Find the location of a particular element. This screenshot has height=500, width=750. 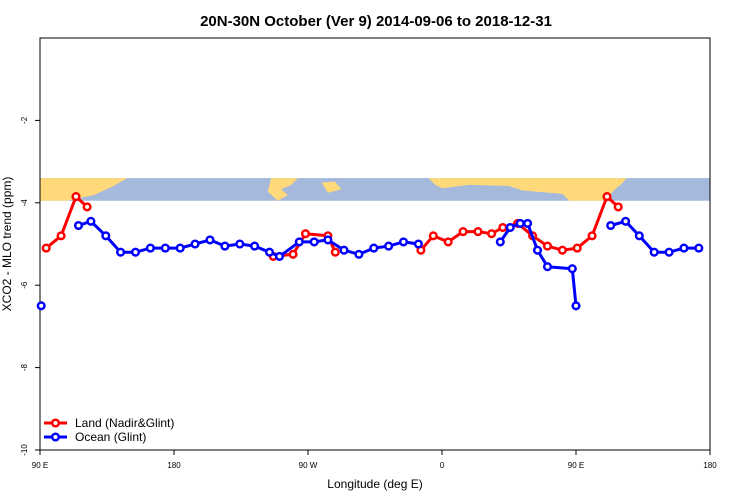

legend: Land (Nadir&Glint) Ocean (Glint) is located at coordinates (109, 430).